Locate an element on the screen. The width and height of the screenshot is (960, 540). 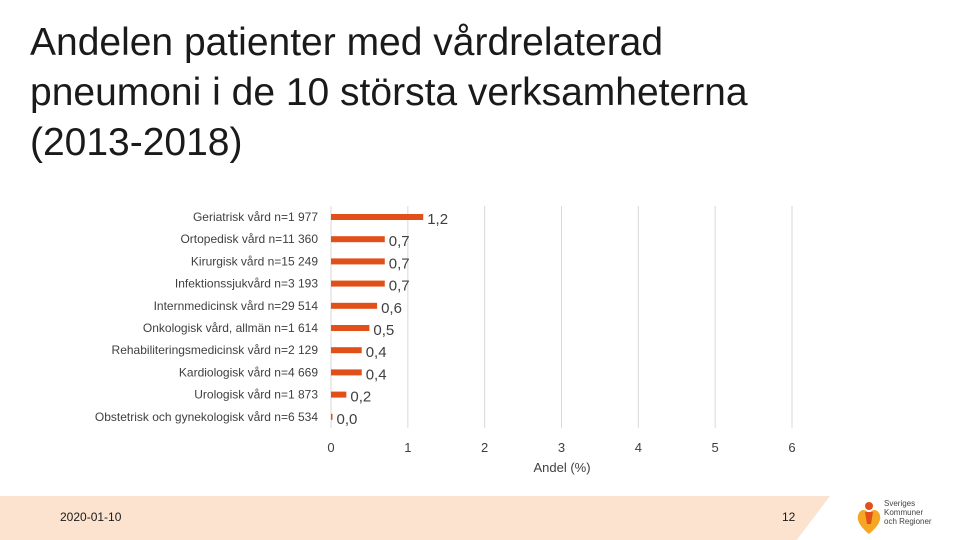
figure-head is located at coordinates (869, 506).